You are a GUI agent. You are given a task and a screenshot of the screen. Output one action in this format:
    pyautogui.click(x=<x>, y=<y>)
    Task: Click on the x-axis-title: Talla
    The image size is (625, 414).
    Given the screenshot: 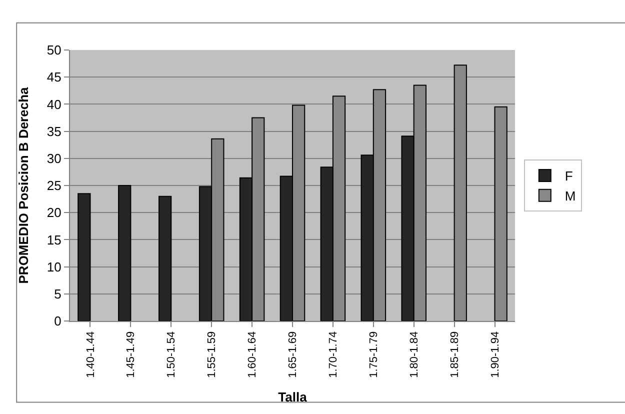 What is the action you would take?
    pyautogui.click(x=293, y=396)
    